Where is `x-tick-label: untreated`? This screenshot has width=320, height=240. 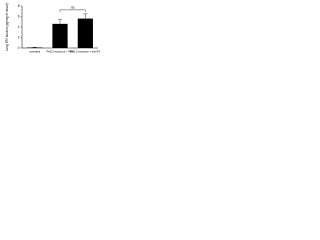 x-tick-label: untreated is located at coordinates (35, 52).